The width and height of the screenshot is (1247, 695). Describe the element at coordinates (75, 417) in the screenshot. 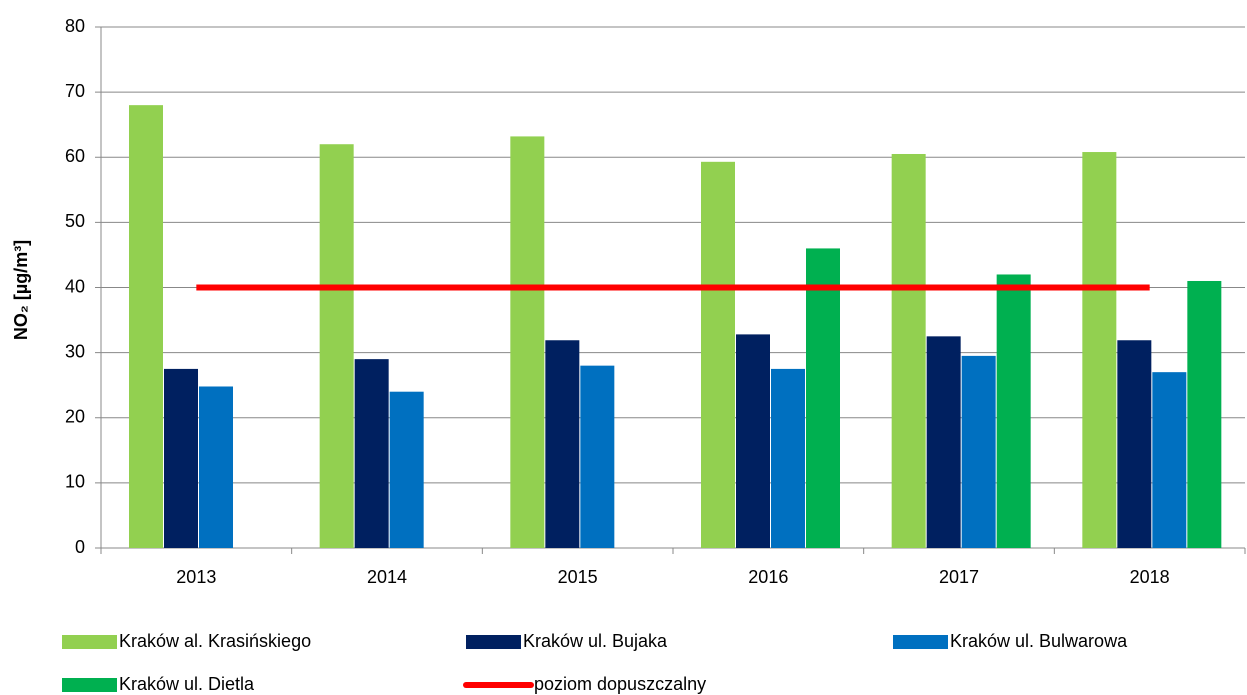

I see `y-tick-label: 20` at that location.